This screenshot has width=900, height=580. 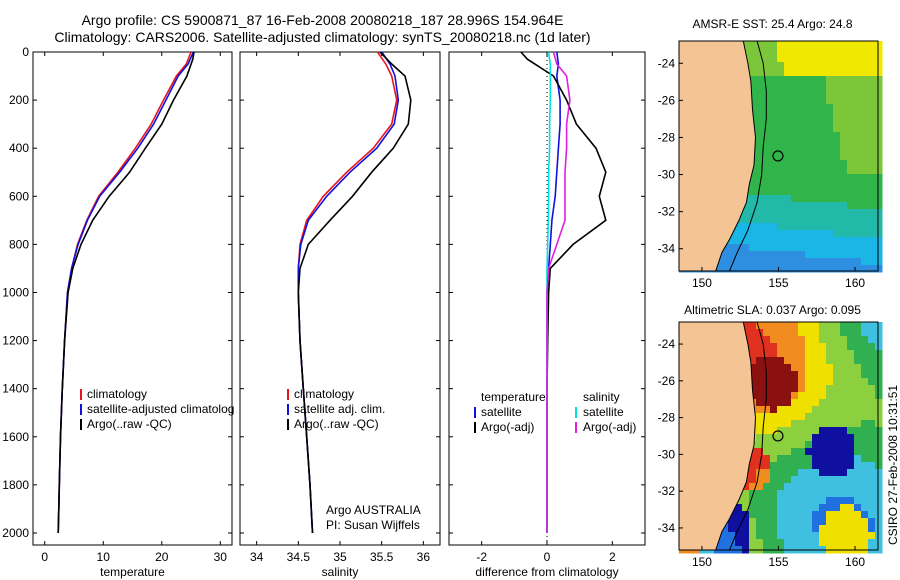 What do you see at coordinates (748, 436) in the screenshot?
I see `depth-contour` at bounding box center [748, 436].